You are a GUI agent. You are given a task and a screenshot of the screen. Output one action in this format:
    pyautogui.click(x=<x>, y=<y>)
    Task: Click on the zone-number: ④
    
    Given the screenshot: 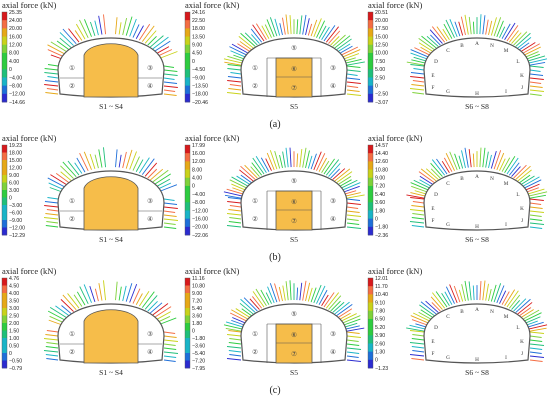 What is the action you would take?
    pyautogui.click(x=333, y=86)
    